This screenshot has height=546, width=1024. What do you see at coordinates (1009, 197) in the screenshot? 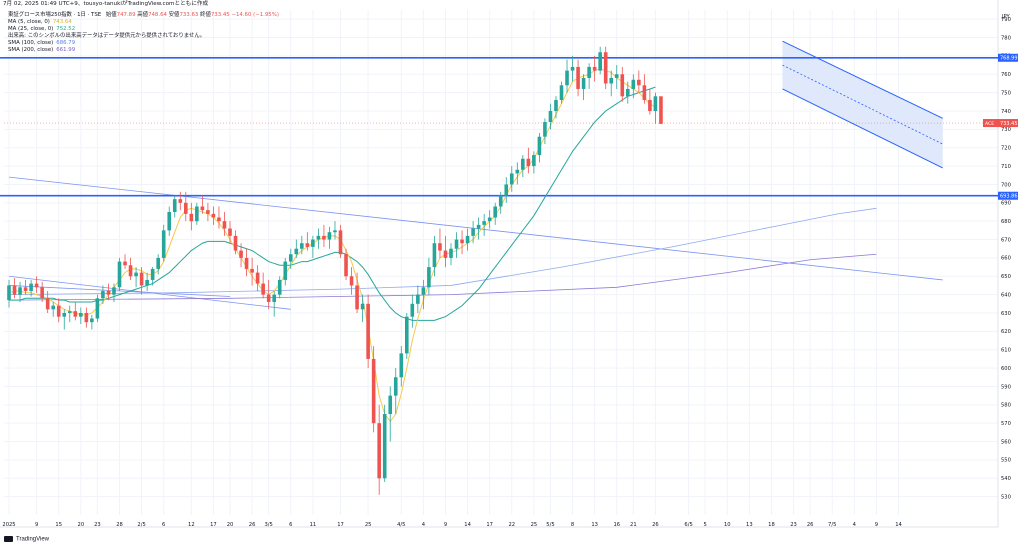
I see `level-price-label: 693.86` at bounding box center [1009, 197].